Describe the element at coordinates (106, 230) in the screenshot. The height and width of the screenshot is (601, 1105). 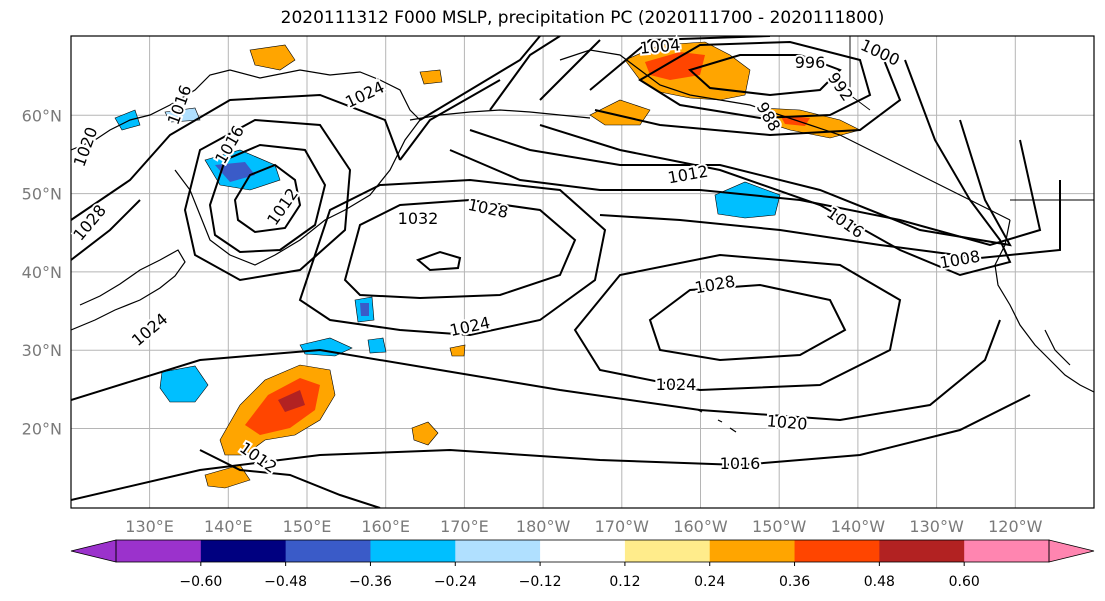
I see `isobar-1028-nw` at that location.